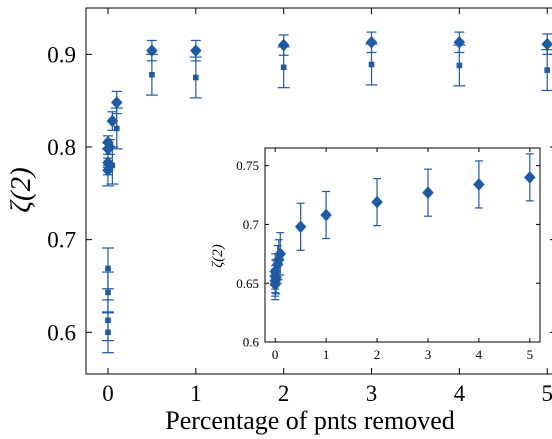 This screenshot has width=552, height=439. What do you see at coordinates (326, 354) in the screenshot?
I see `inset-x-tick-label: 1` at bounding box center [326, 354].